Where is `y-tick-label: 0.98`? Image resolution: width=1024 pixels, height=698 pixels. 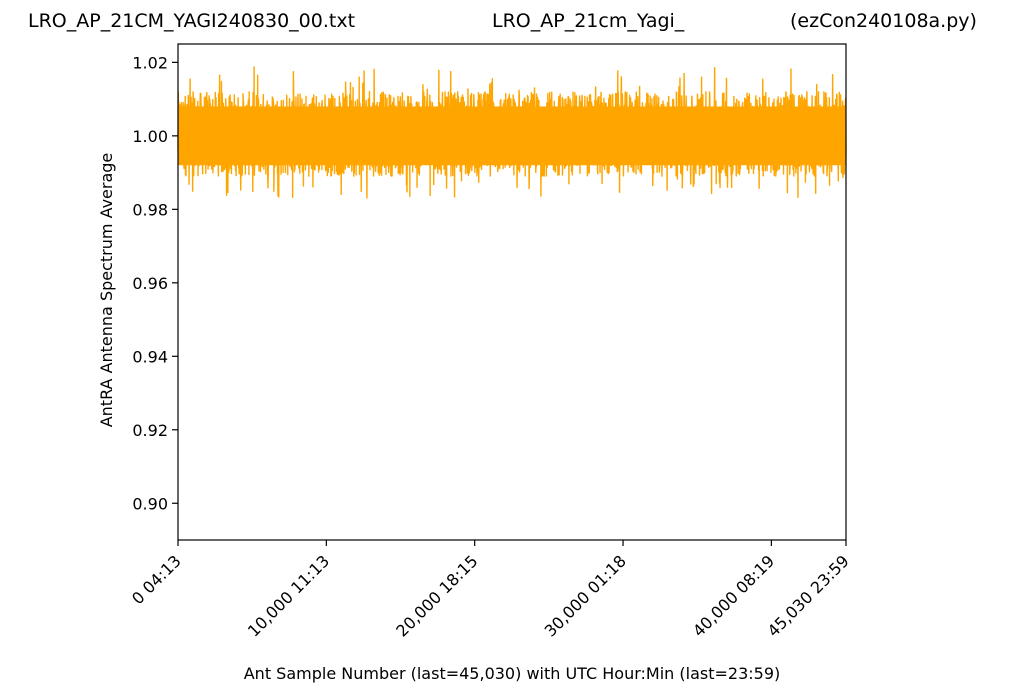
y-tick-label: 0.98 is located at coordinates (150, 209).